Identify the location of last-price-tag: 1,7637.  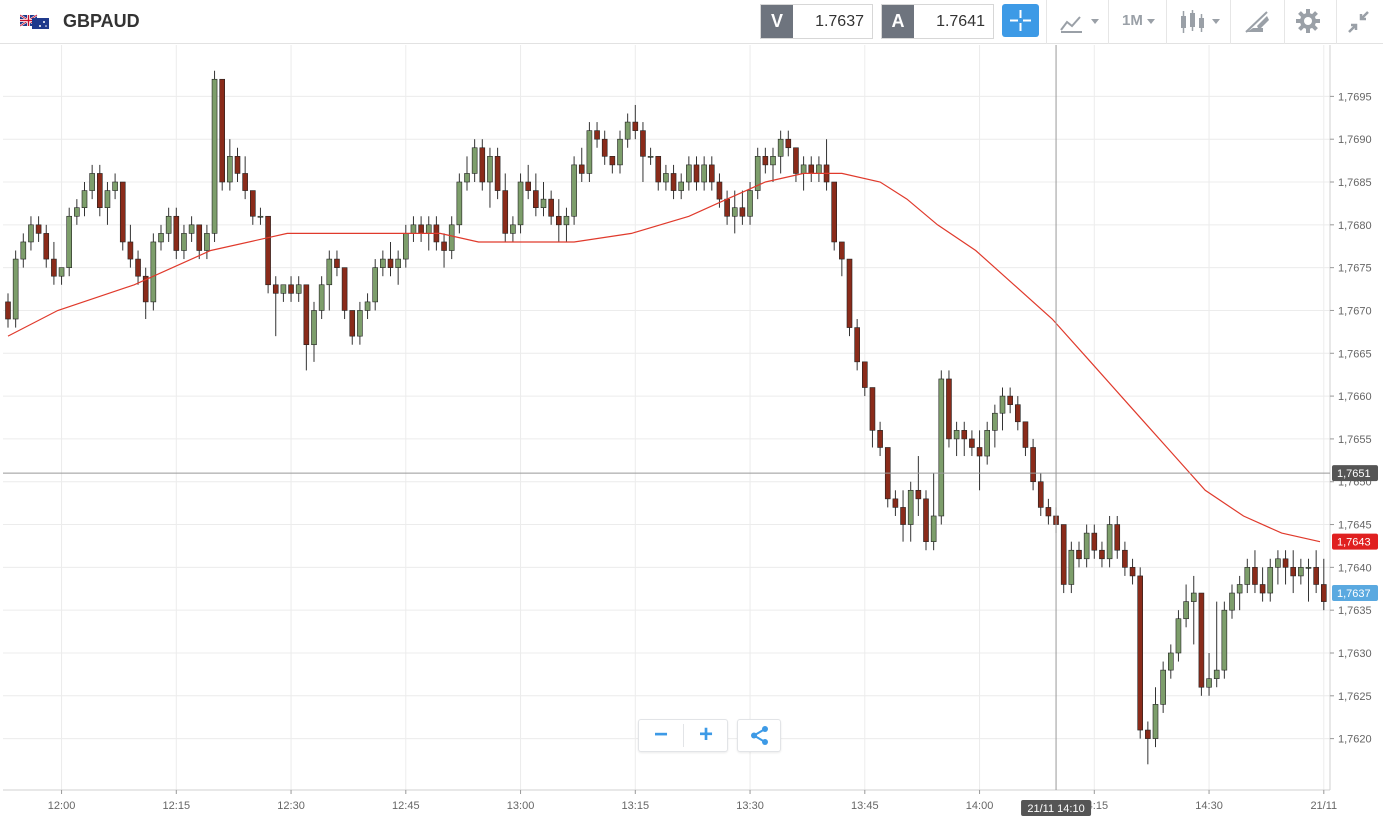
(1354, 594).